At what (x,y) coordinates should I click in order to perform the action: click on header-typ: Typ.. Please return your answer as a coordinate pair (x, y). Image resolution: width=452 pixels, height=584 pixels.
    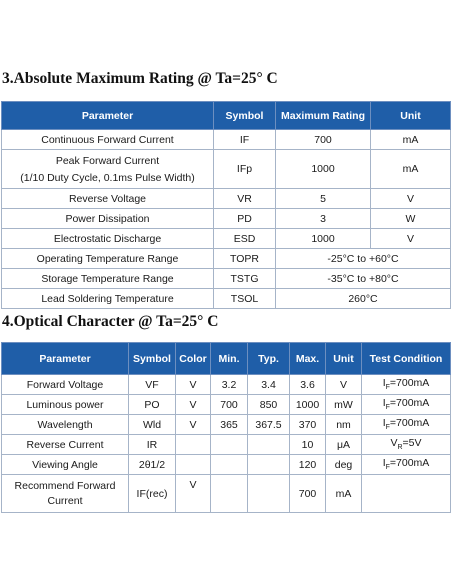
    Looking at the image, I should click on (268, 358).